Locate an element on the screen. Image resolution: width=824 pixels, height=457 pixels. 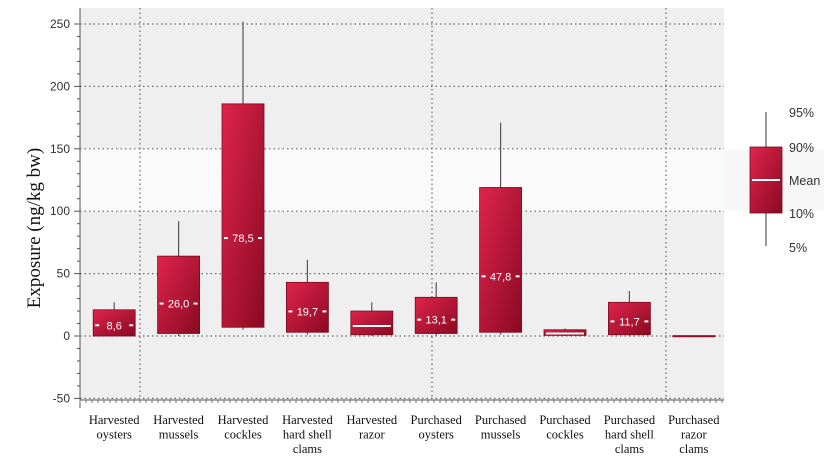
x-category-label: Purchased cockles is located at coordinates (565, 427).